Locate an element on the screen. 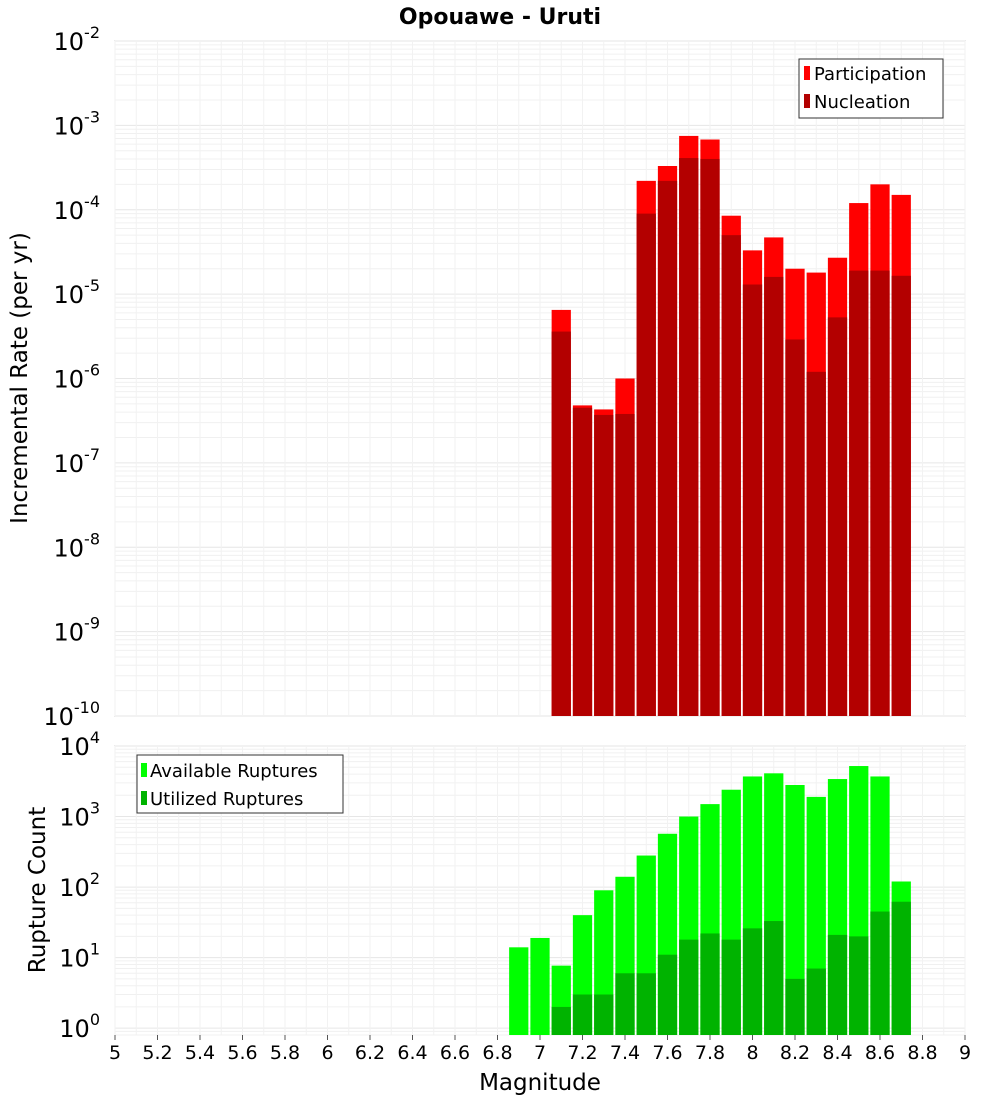  top-y-tick-label: 10⁻² is located at coordinates (77, 39).